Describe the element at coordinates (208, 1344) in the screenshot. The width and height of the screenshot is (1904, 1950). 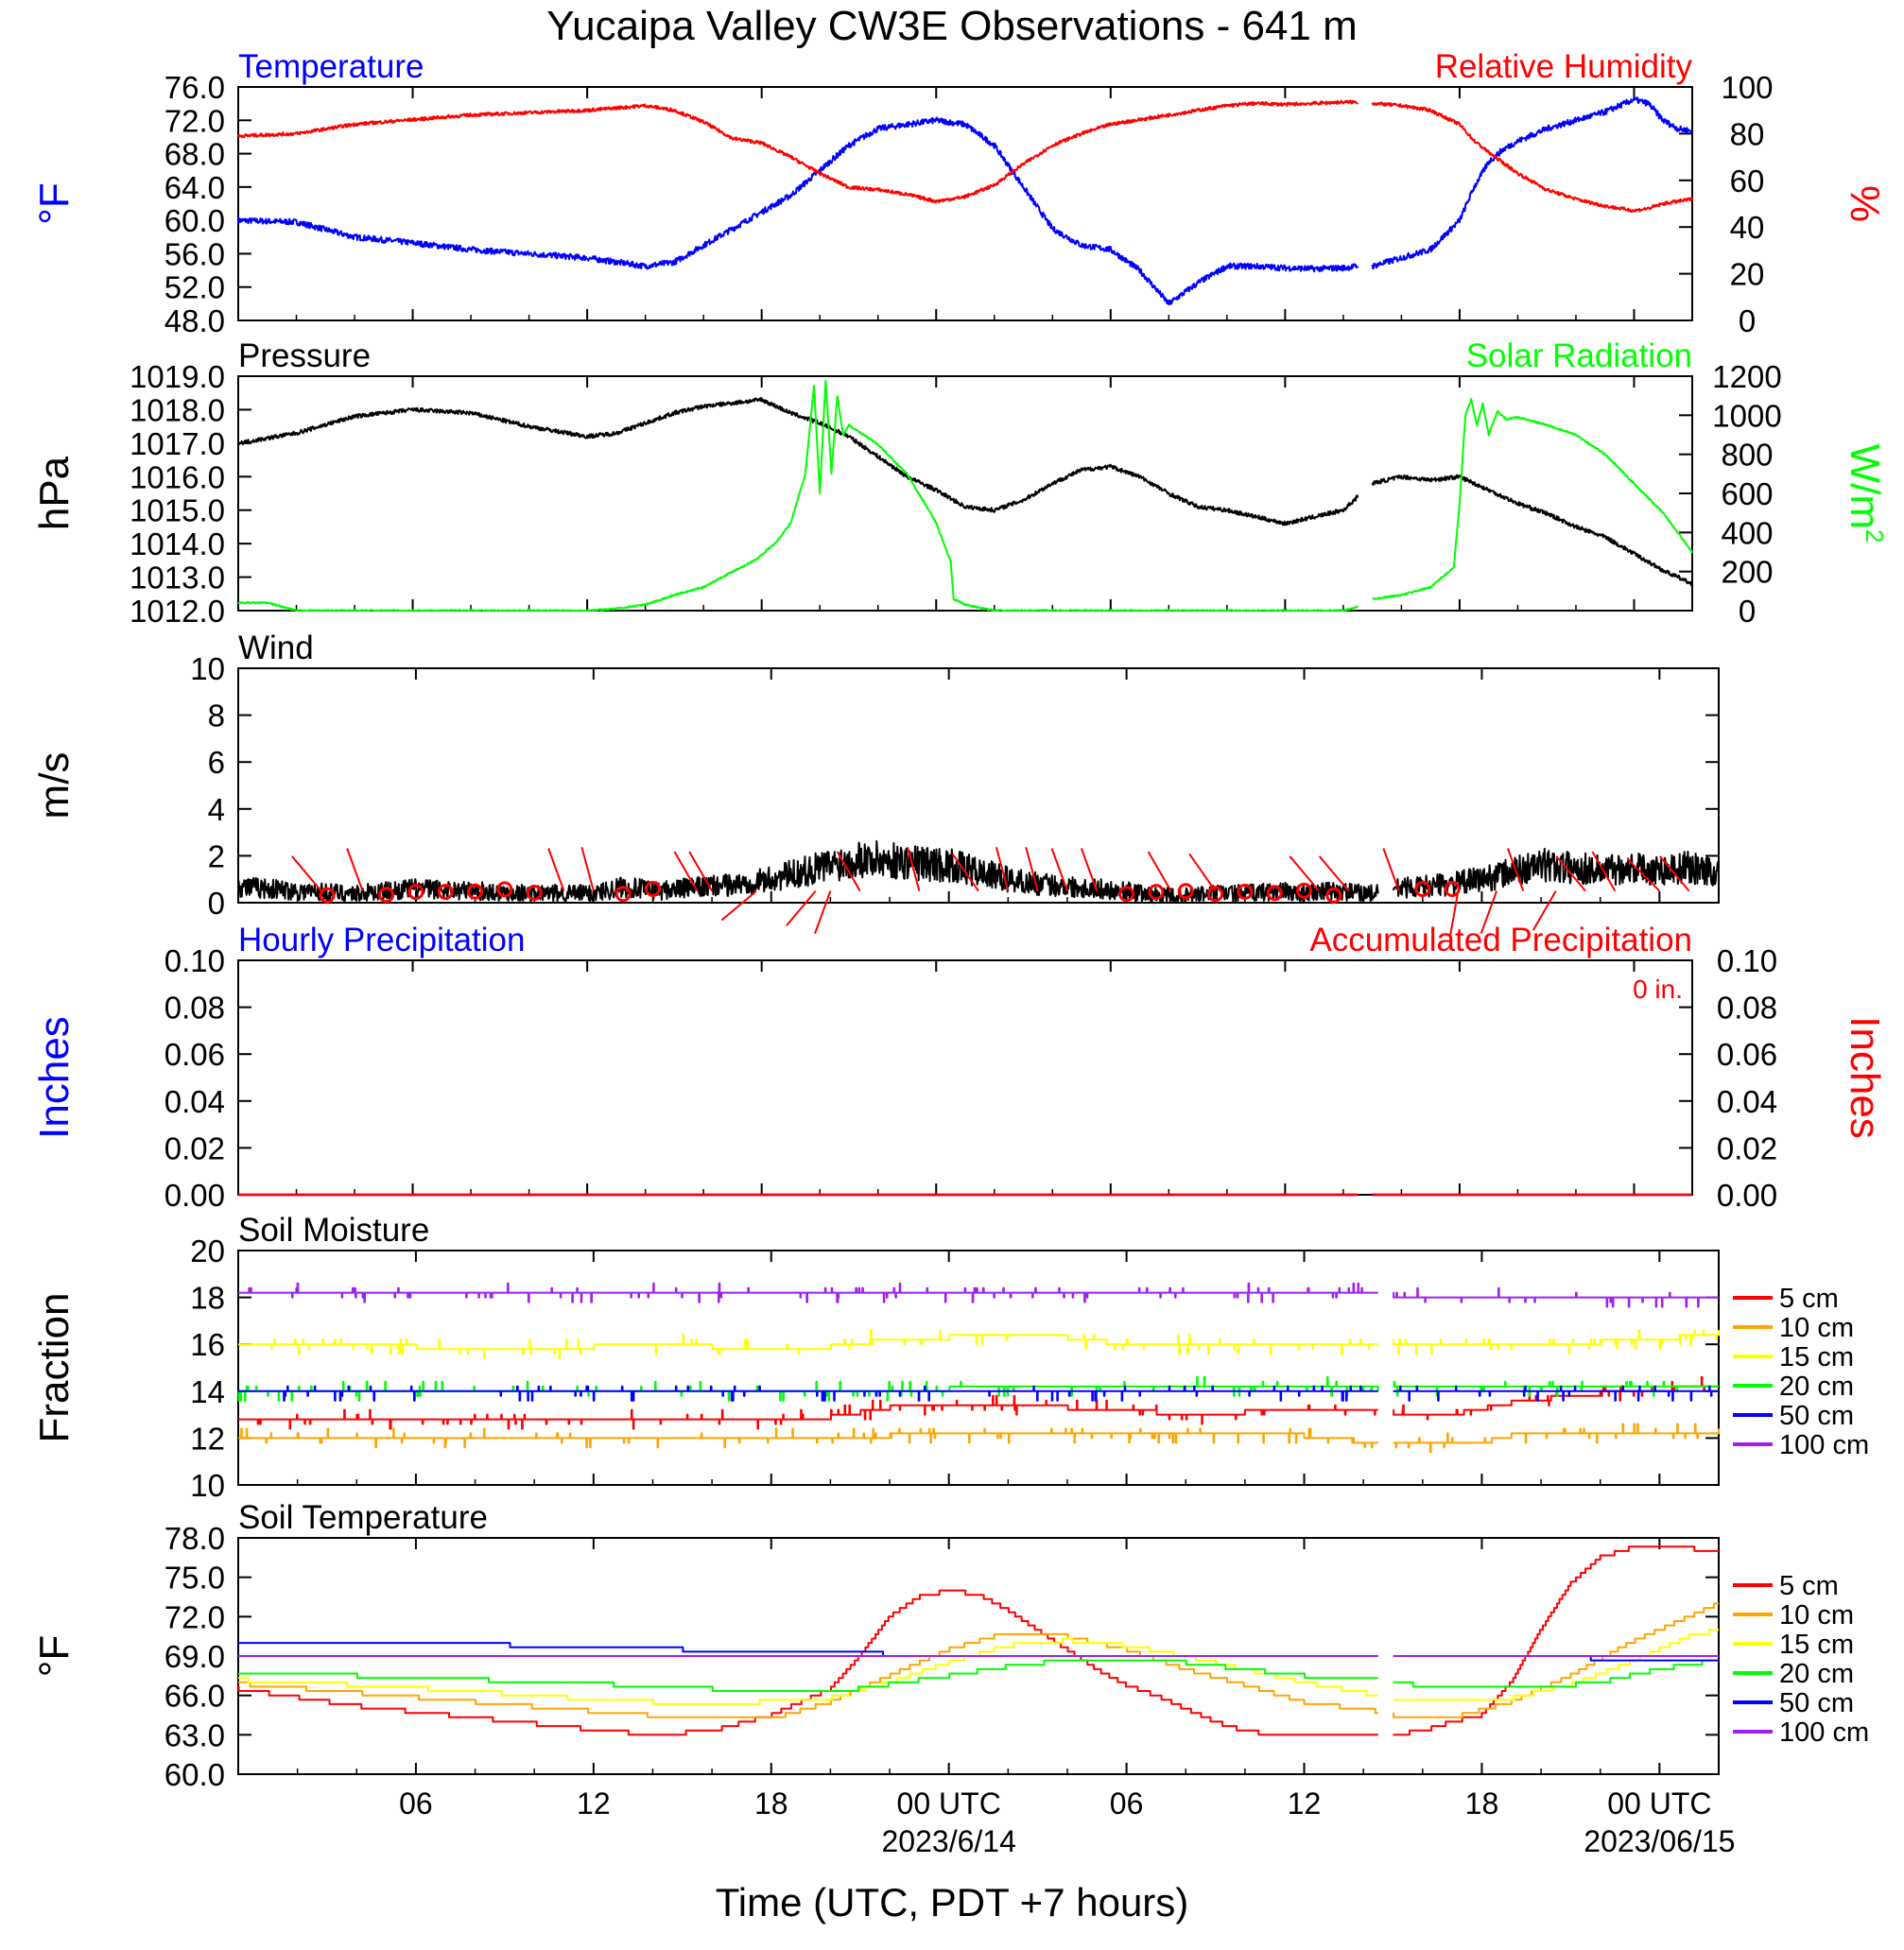
I see `y-tick-label: 16` at that location.